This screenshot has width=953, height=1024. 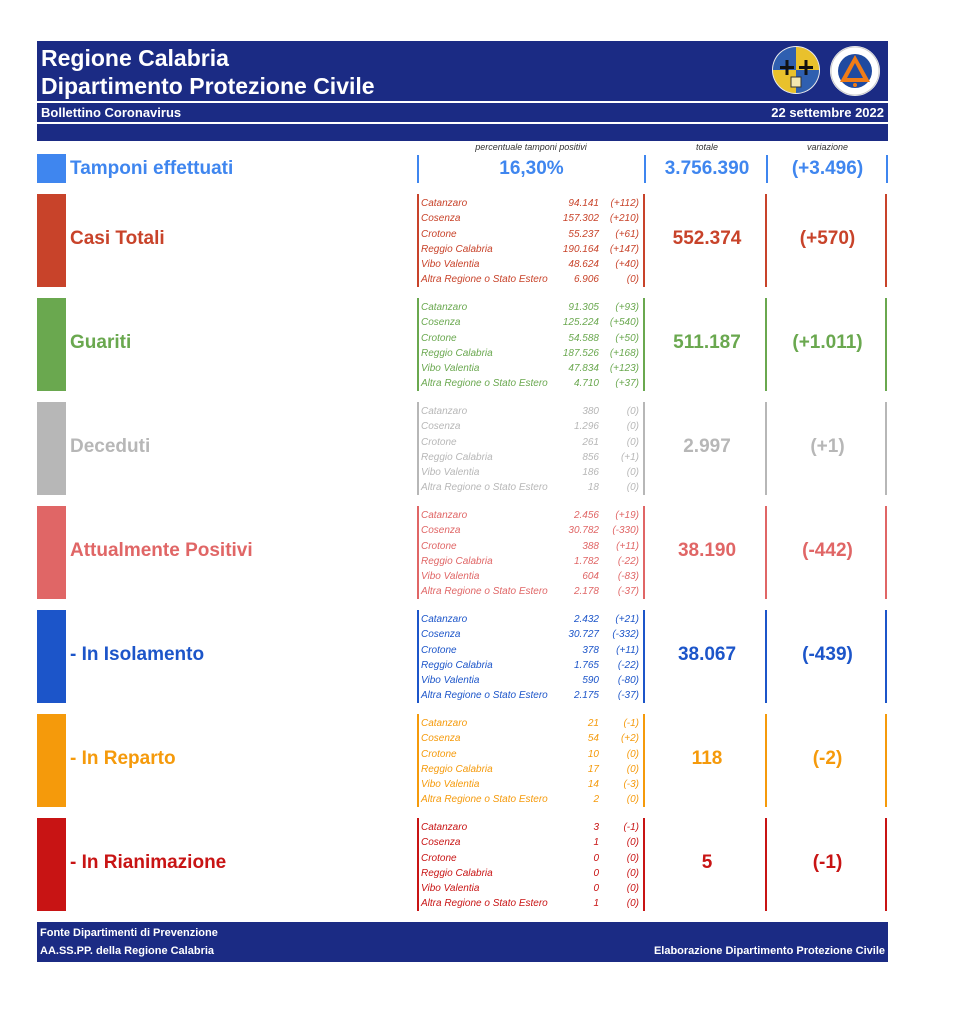 What do you see at coordinates (627, 546) in the screenshot?
I see `province-delta: (+11)` at bounding box center [627, 546].